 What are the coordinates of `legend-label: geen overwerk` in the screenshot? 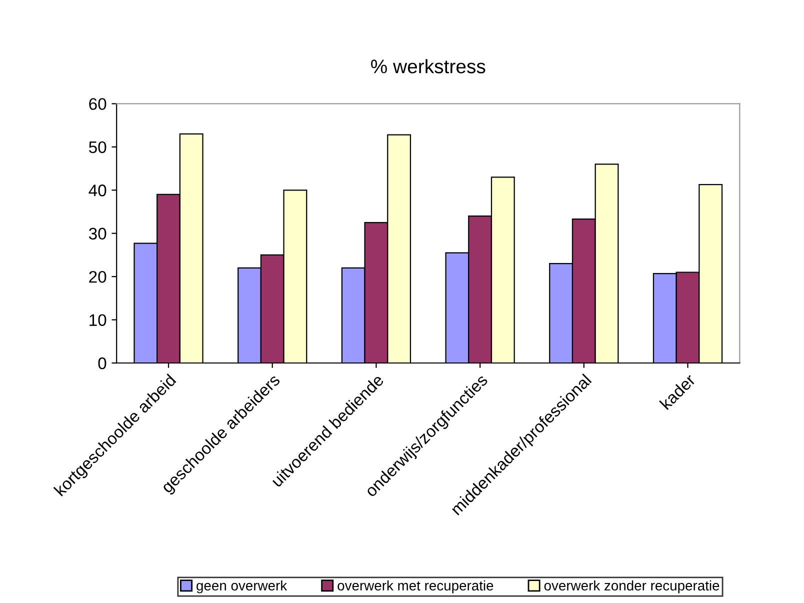 It's located at (242, 587).